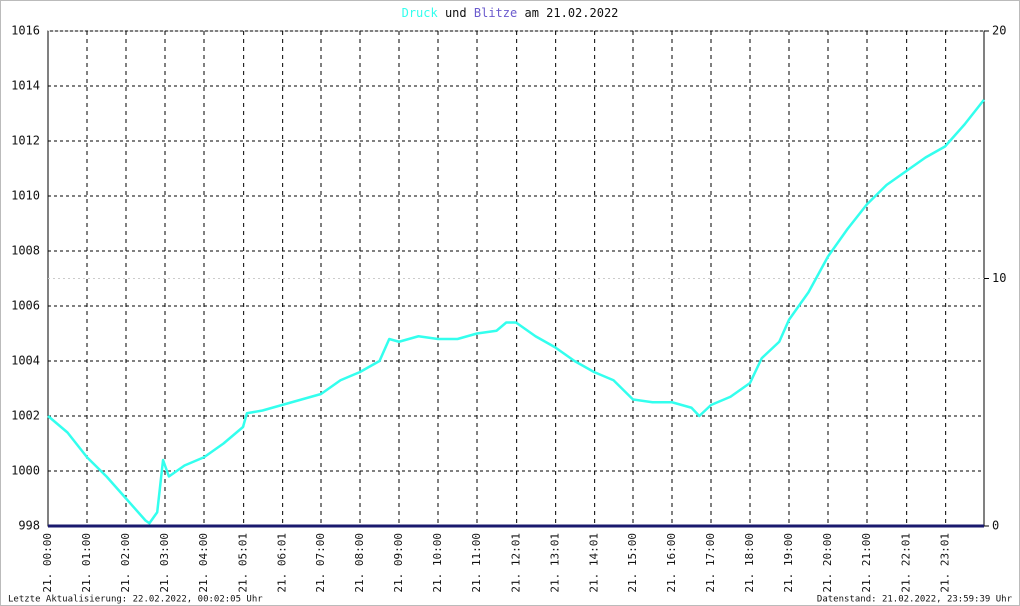 Image resolution: width=1020 pixels, height=606 pixels. Describe the element at coordinates (125, 563) in the screenshot. I see `x-tick-label: 21. 02:00` at that location.